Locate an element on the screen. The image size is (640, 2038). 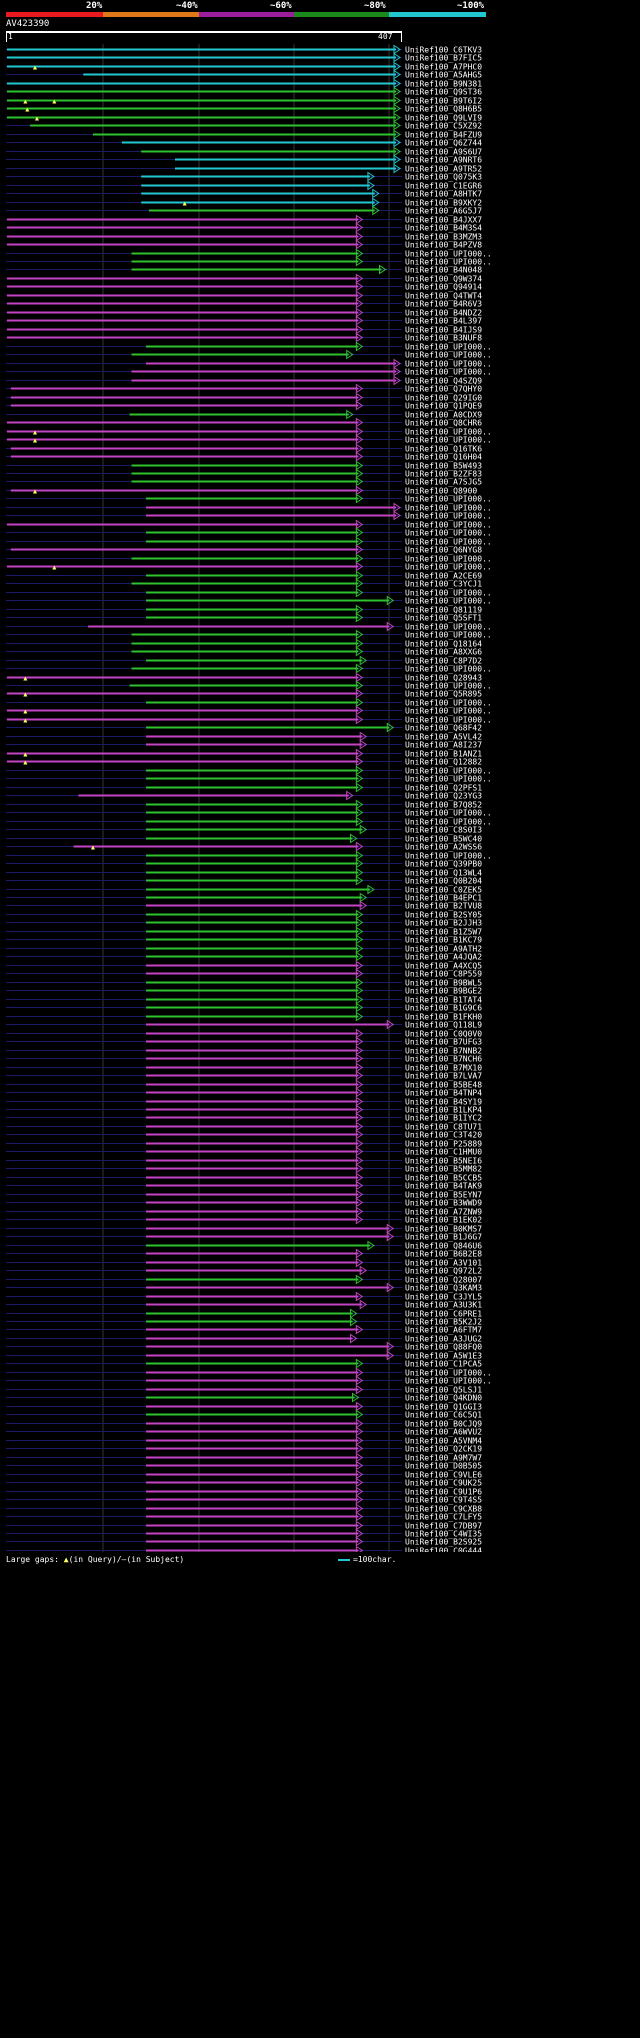
hit-label: UniRef100_B6B2E8 is located at coordinates (443, 1254).